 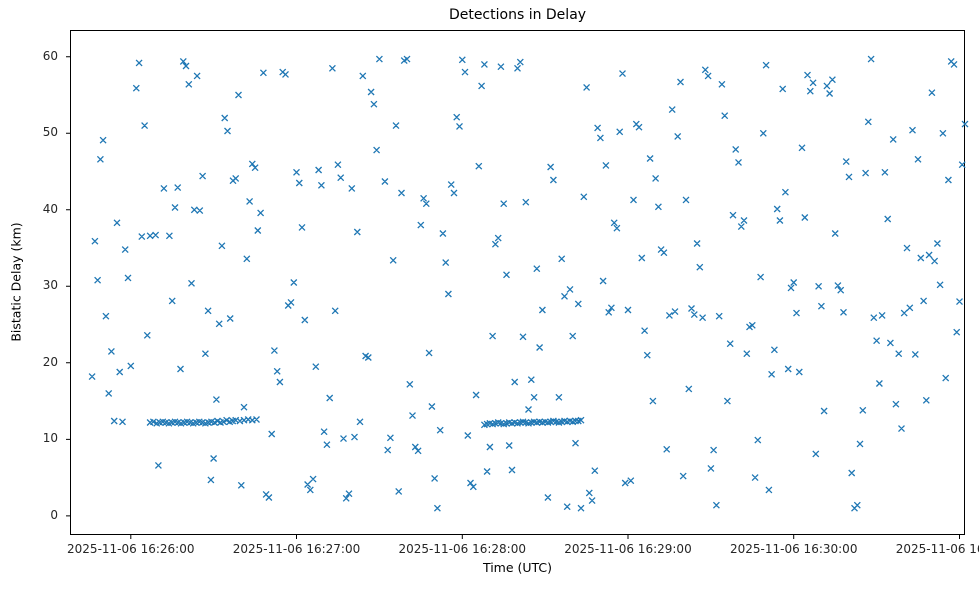 What do you see at coordinates (54, 514) in the screenshot?
I see `y-tick-label: 0` at bounding box center [54, 514].